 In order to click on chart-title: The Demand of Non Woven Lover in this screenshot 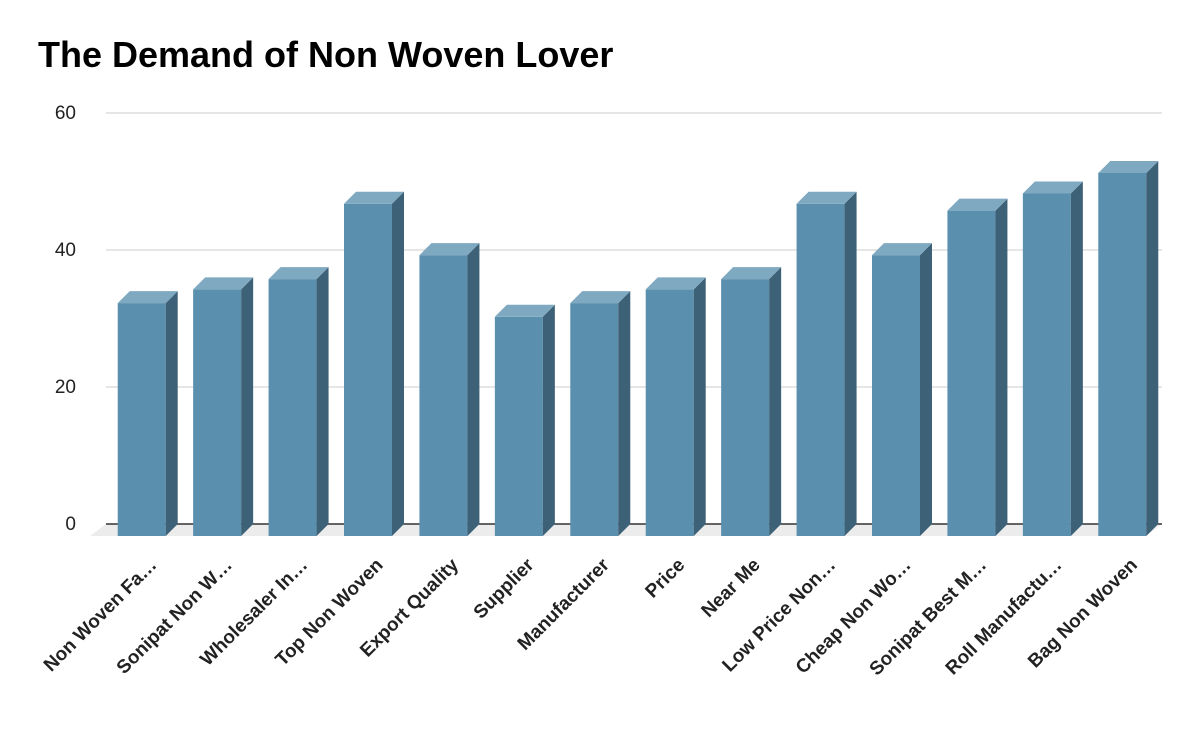, I will do `click(326, 54)`.